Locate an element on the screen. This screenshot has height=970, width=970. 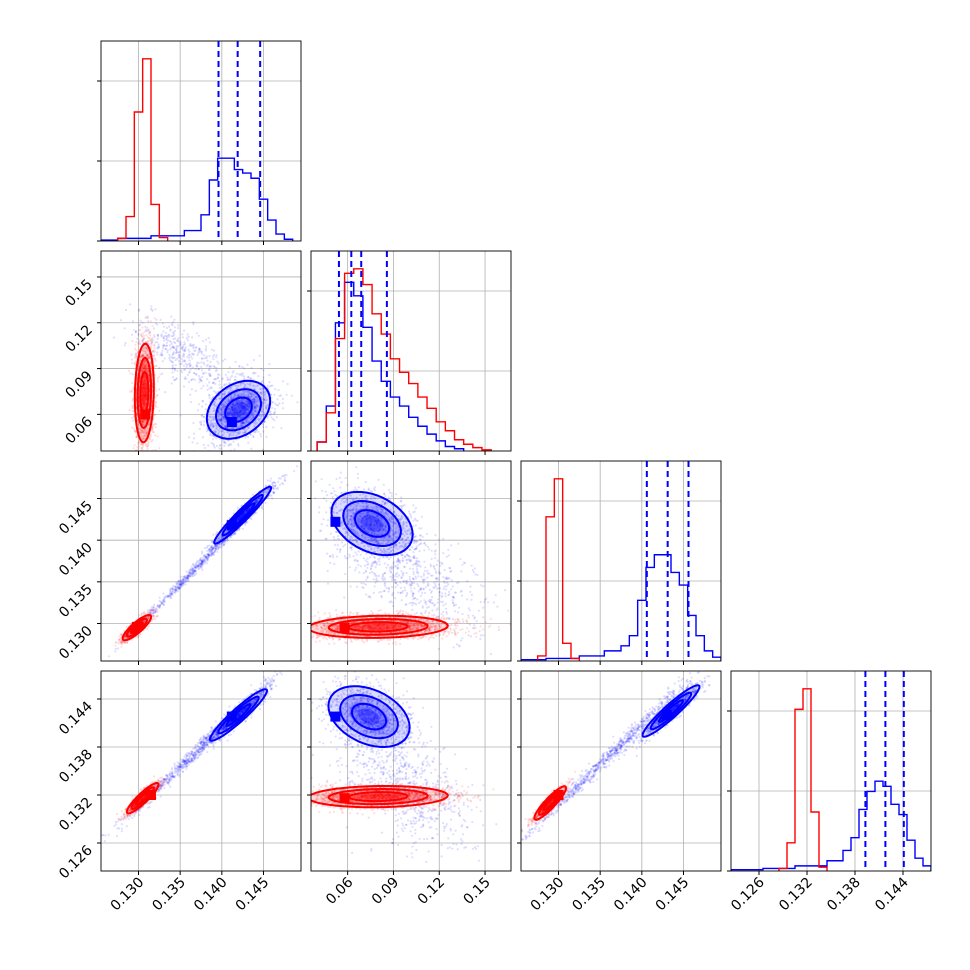
axis-ticks: 0.130 0.135 0.140 0.145 0.126 0.132 0.138 0.144 is located at coordinates (164, 806).